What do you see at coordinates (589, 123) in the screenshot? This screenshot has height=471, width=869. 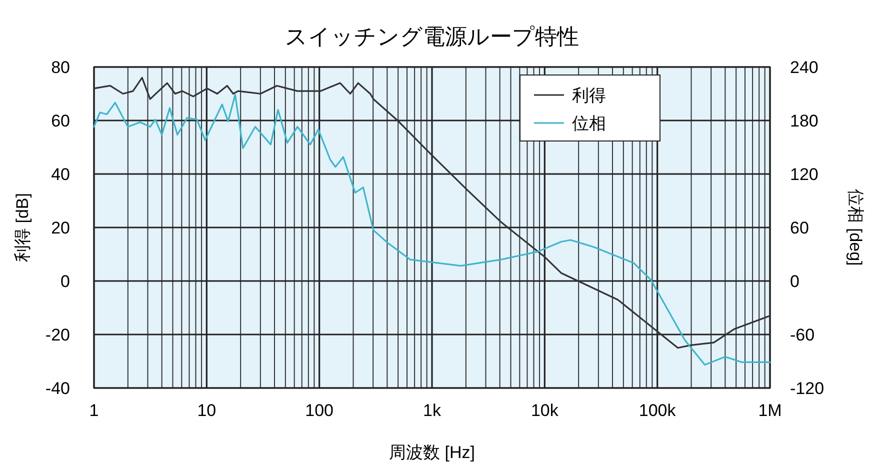 I see `legend-label: 位相` at bounding box center [589, 123].